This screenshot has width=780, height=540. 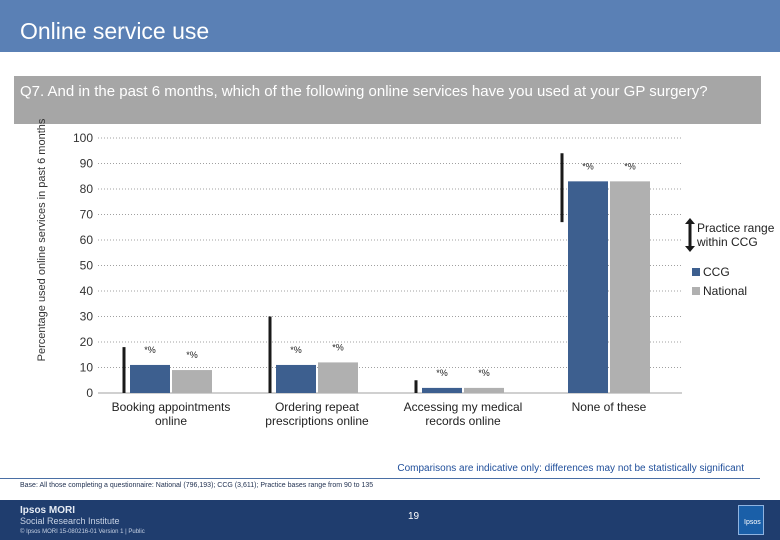 I want to click on y-axis-ticks: 0 10 20 30 40 50 60 70 80 90 100, so click(x=83, y=265).